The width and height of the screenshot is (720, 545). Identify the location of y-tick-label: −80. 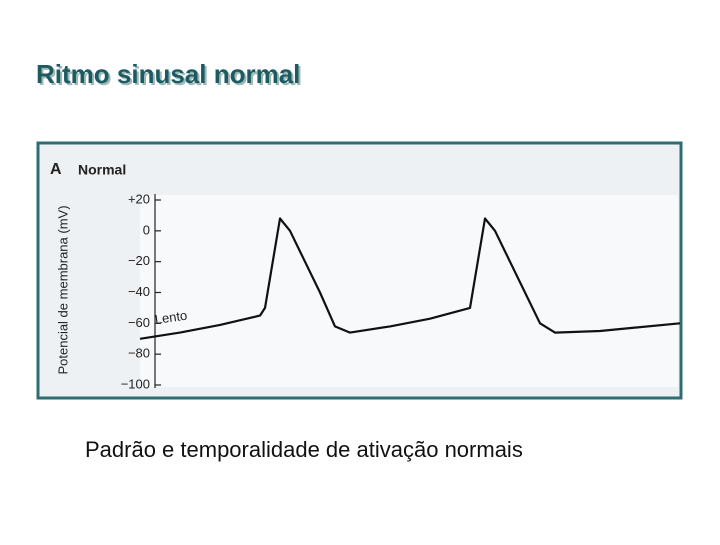
(139, 353).